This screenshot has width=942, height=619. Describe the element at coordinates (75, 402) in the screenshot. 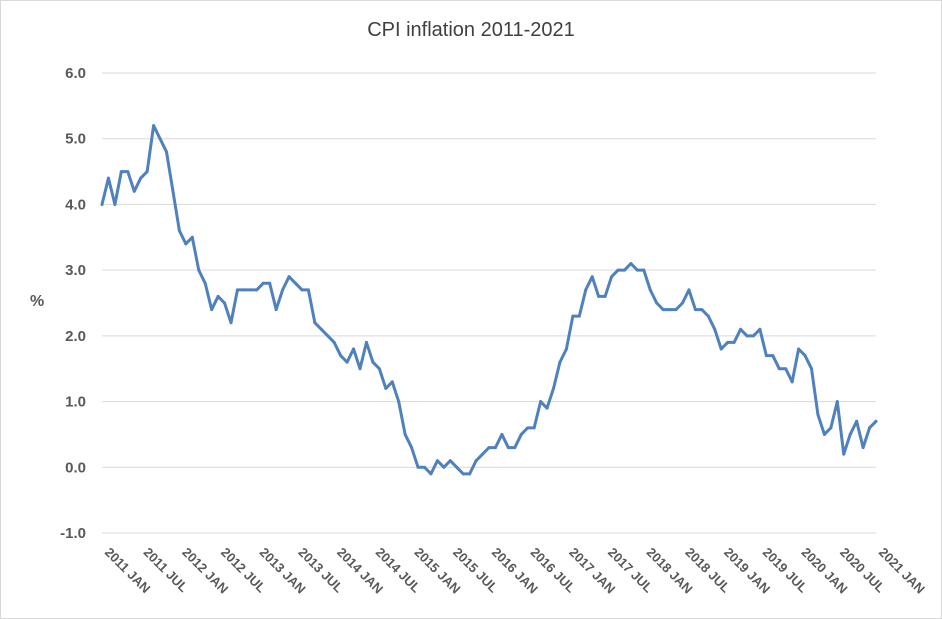

I see `y-tick-label: 1.0` at that location.